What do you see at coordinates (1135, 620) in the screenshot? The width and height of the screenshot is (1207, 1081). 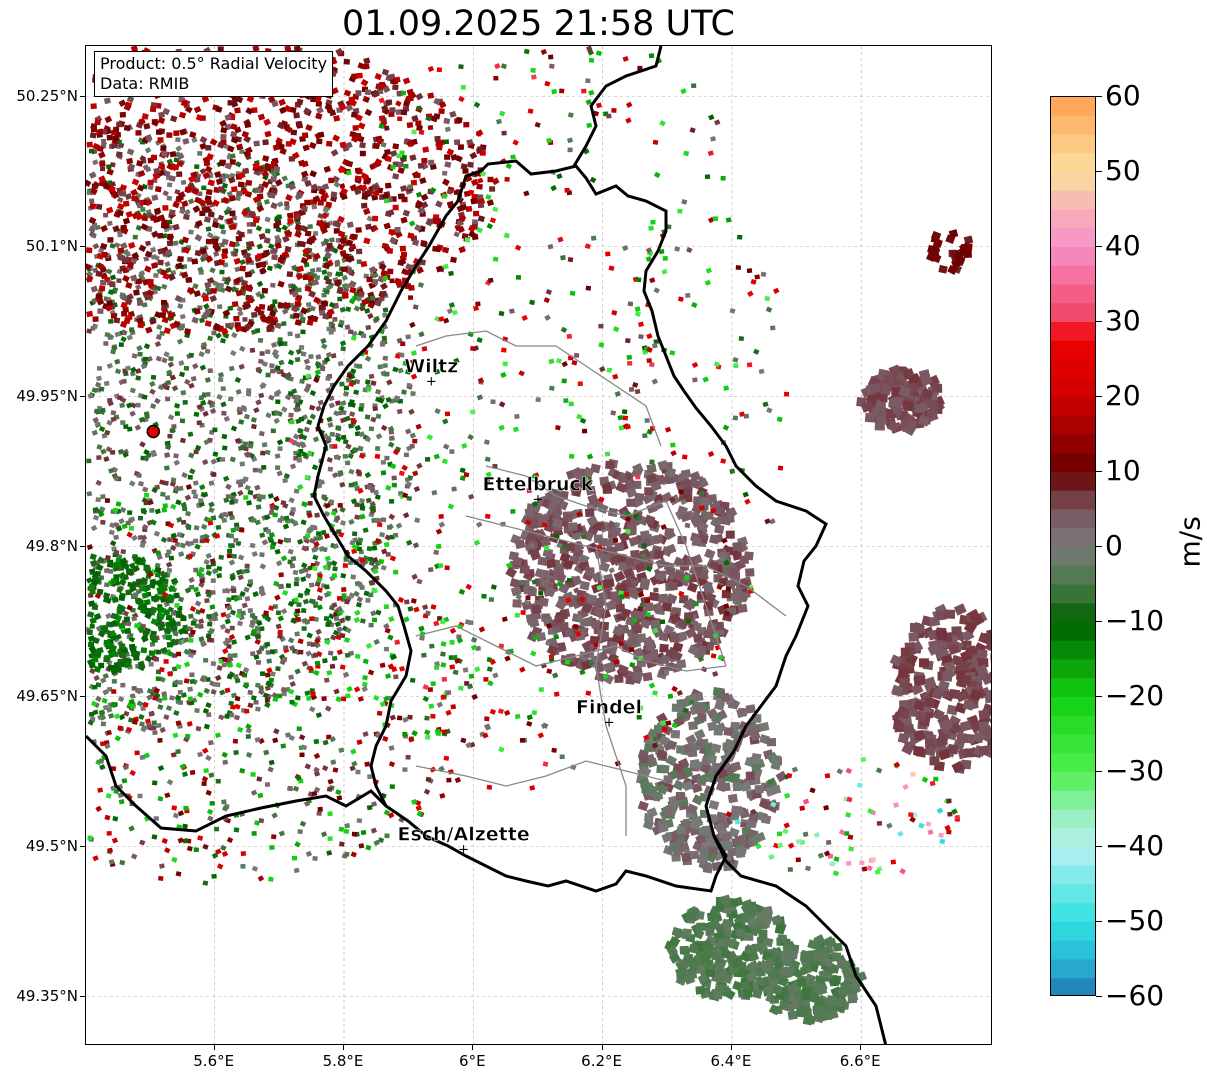 I see `colorbar-tick-label: −10` at bounding box center [1135, 620].